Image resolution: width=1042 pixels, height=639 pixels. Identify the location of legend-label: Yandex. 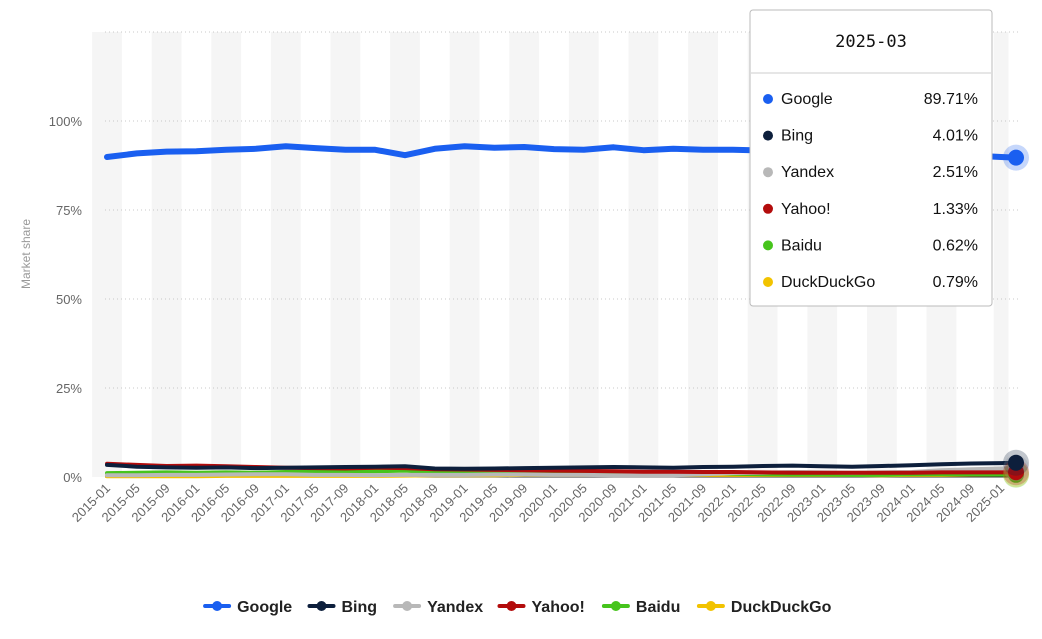
(455, 607).